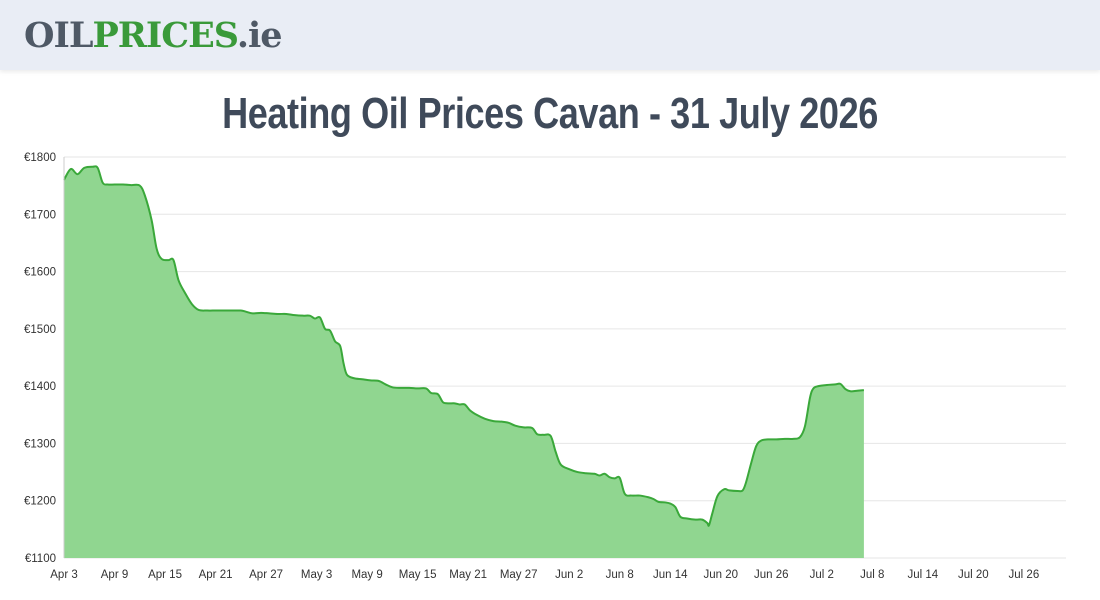  I want to click on site-logo: OILPRICES.ie, so click(153, 36).